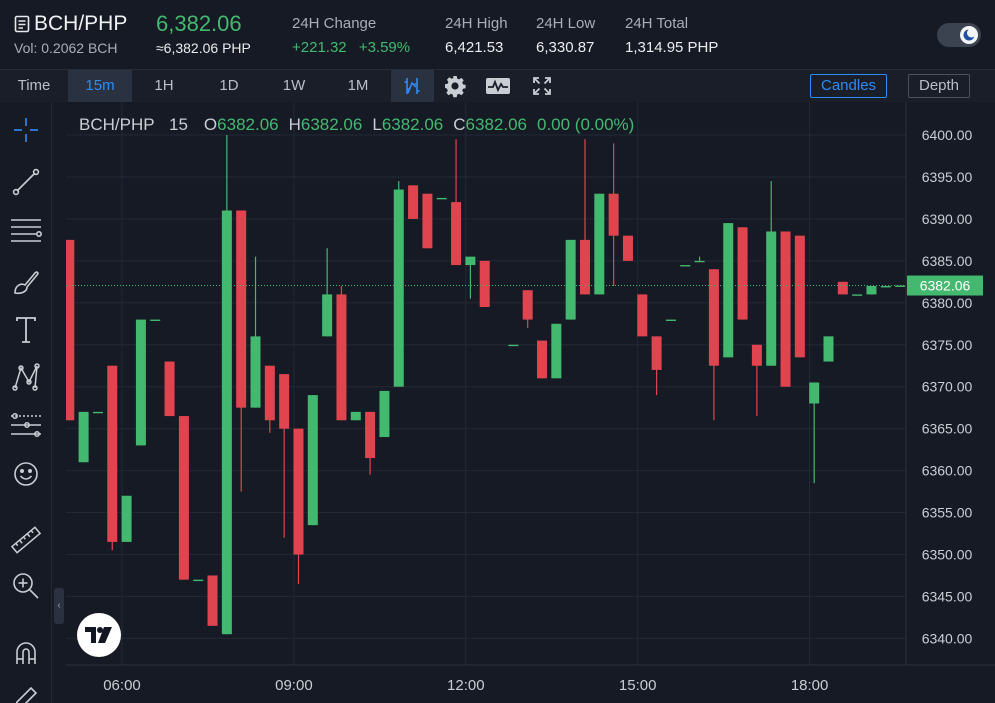 The image size is (995, 703). What do you see at coordinates (947, 555) in the screenshot?
I see `price-tick-label: 6350.00` at bounding box center [947, 555].